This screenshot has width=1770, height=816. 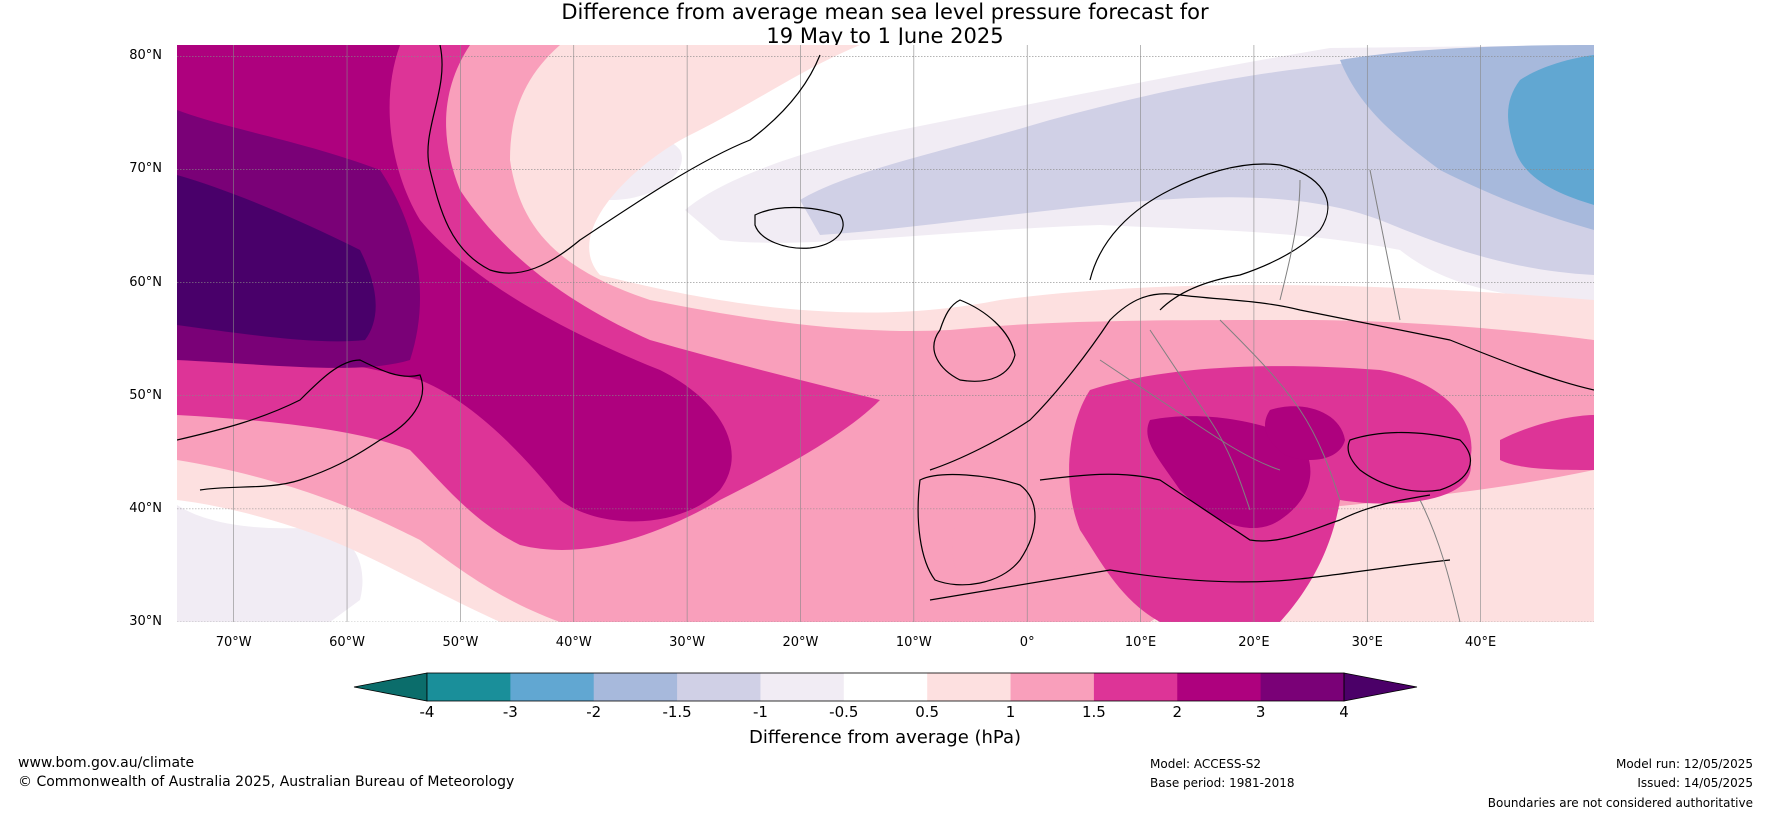 I want to click on border-line-a, so click(x=1190, y=415).